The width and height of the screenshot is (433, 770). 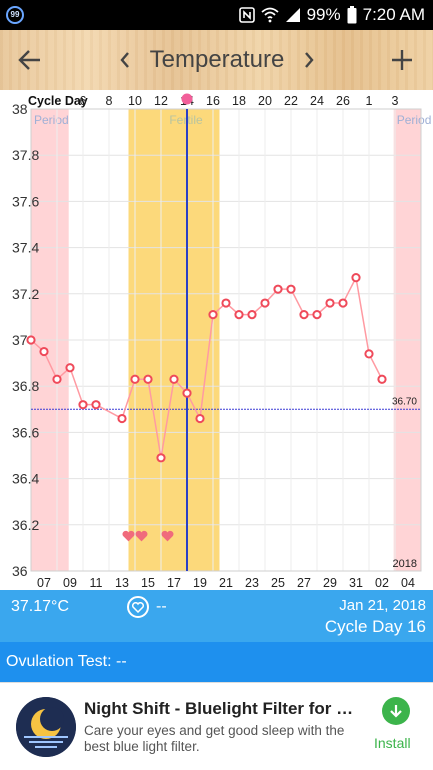 I want to click on cycle-day-tick: 1, so click(x=369, y=101).